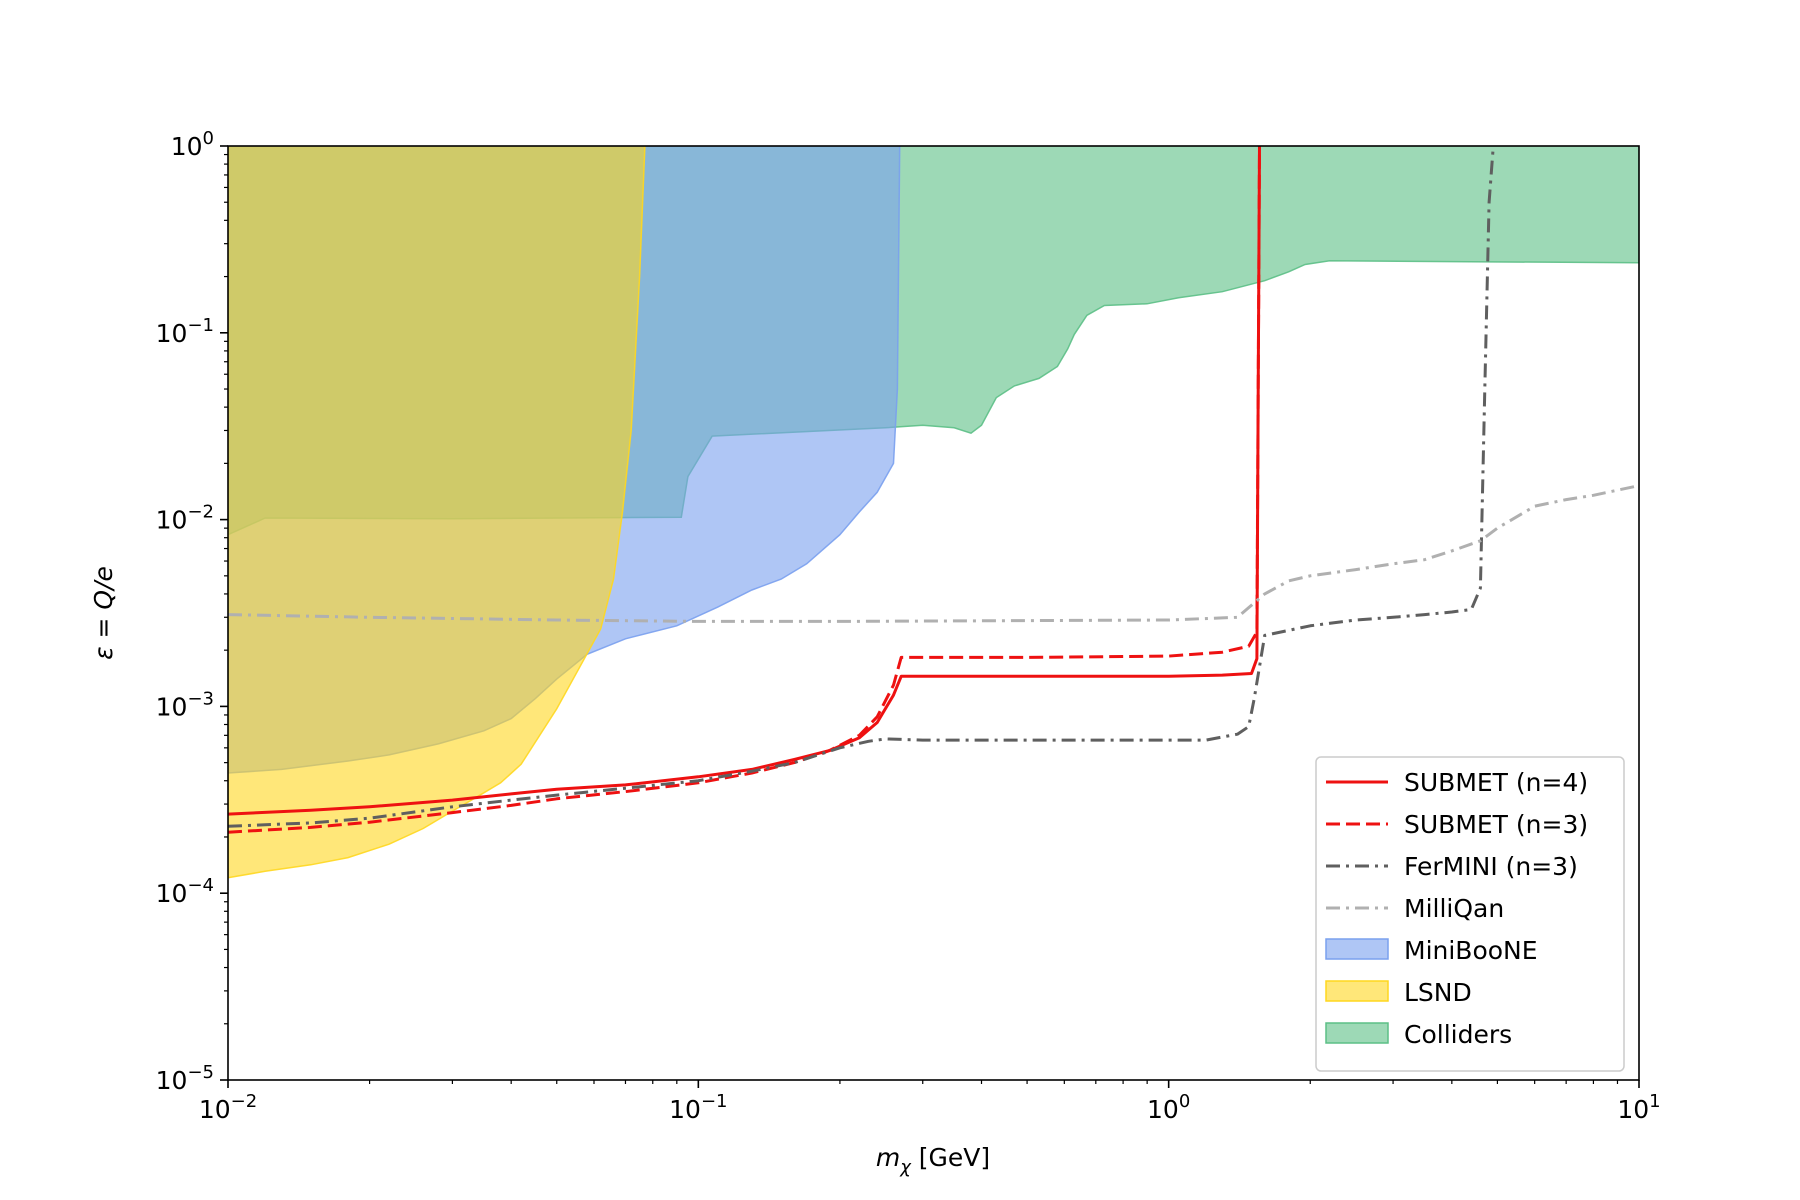 The image size is (1800, 1200). I want to click on y-tick-label: 10⁻³, so click(185, 704).